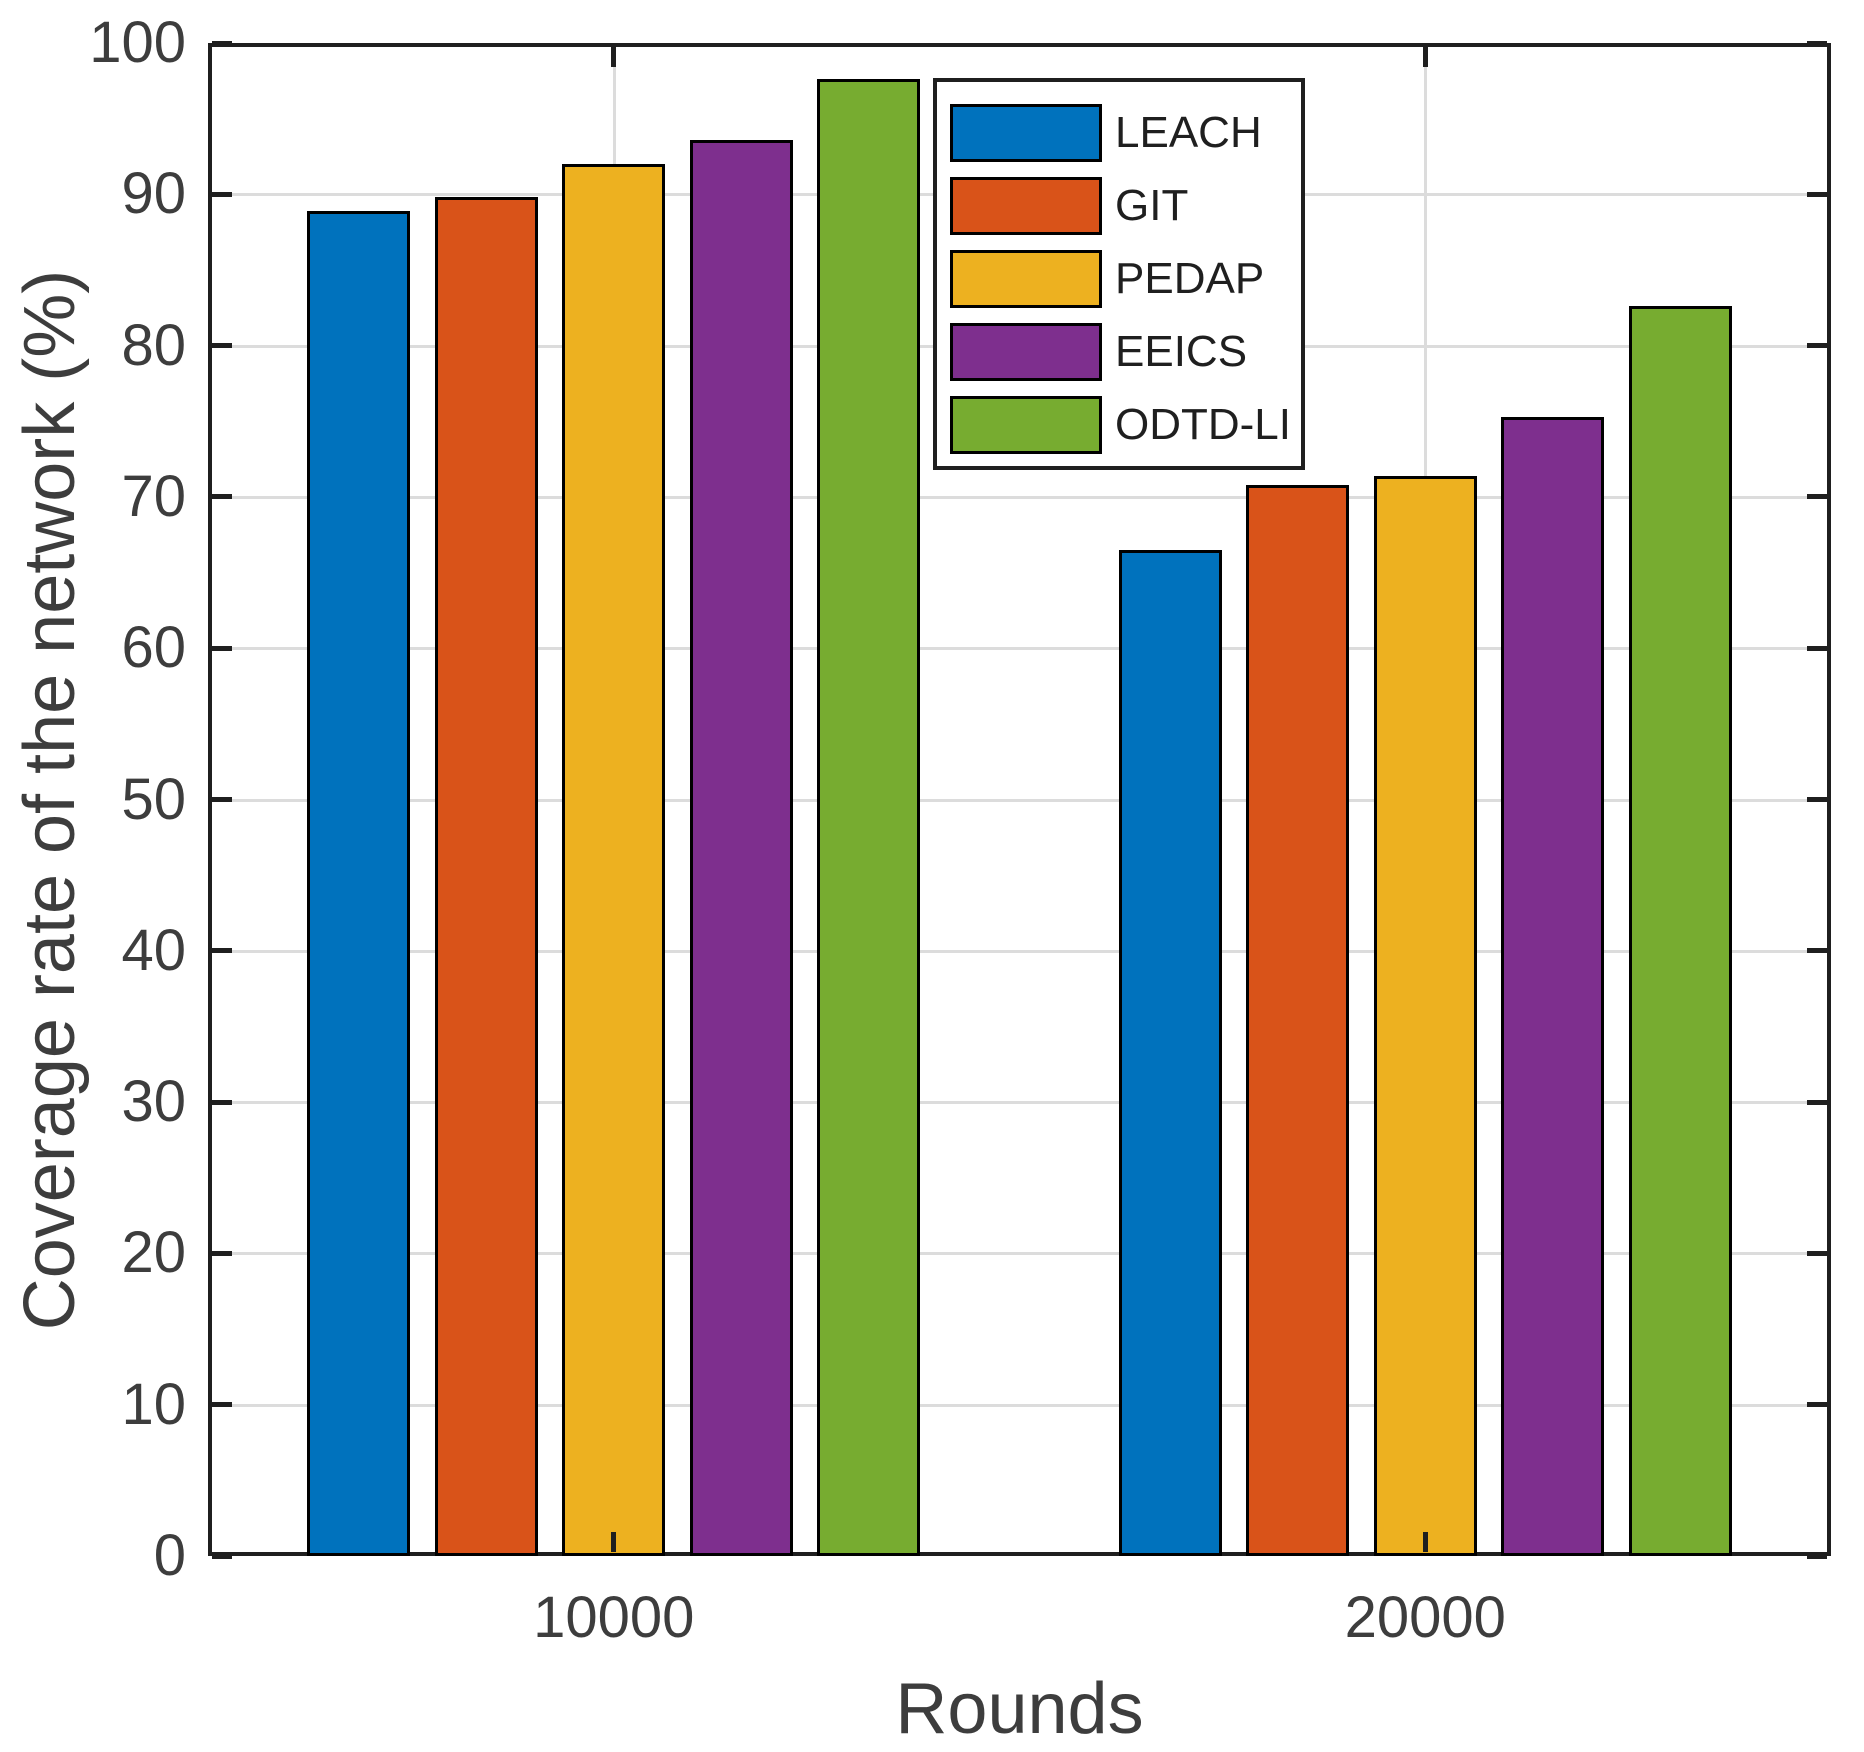 This screenshot has width=1864, height=1752. What do you see at coordinates (137, 42) in the screenshot?
I see `y-tick-label-100: 100` at bounding box center [137, 42].